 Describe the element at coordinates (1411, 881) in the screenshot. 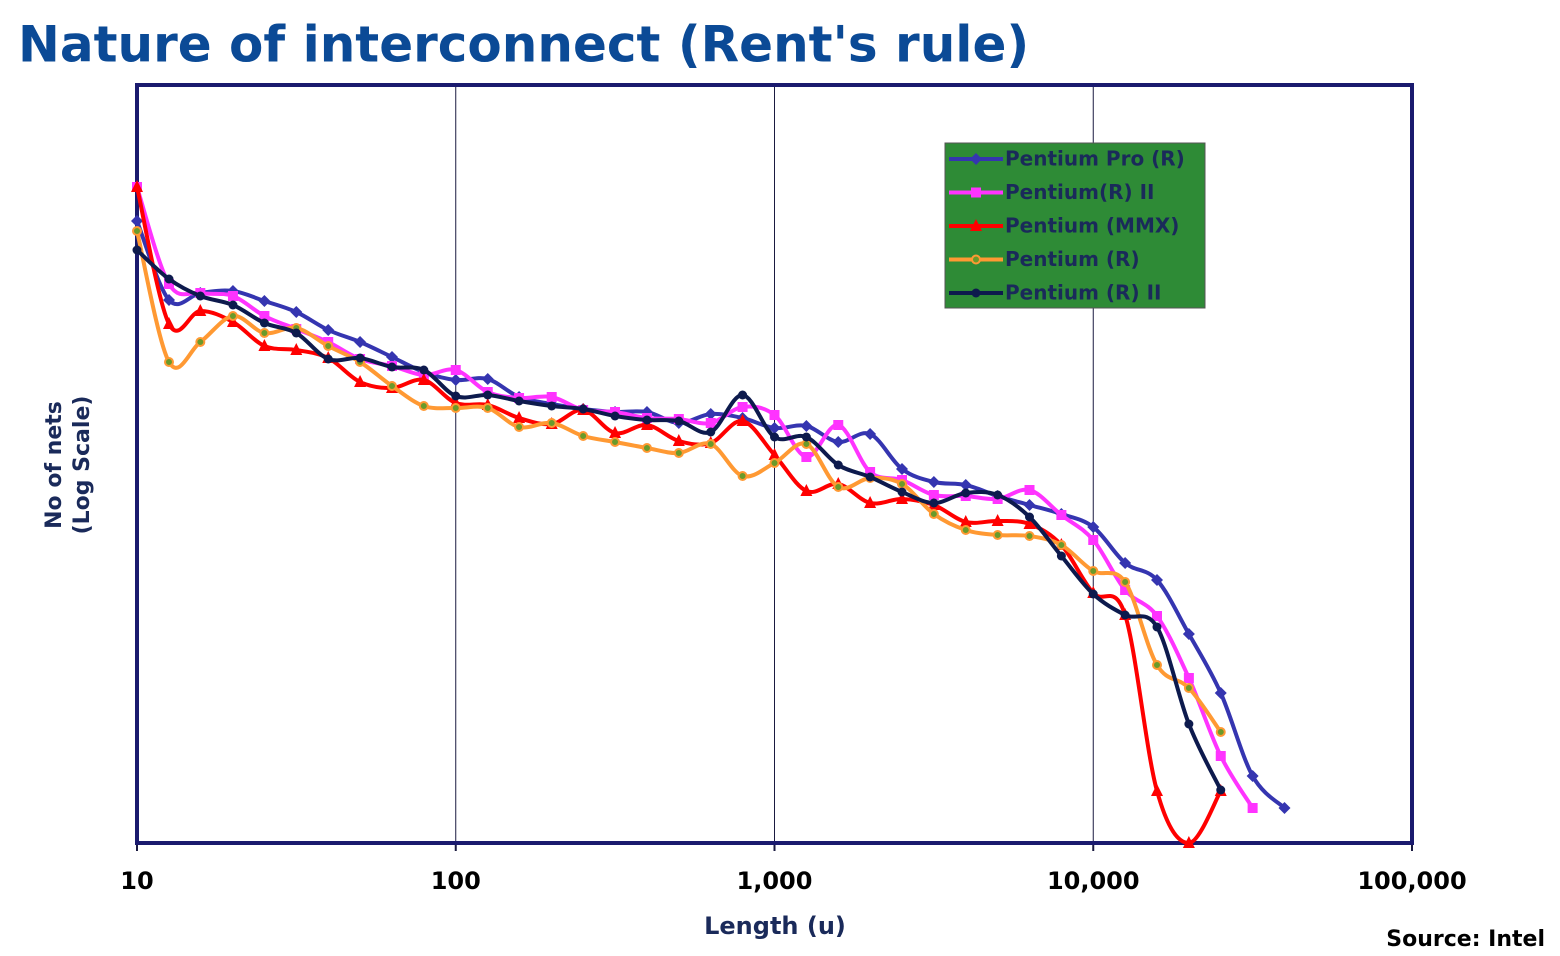

I see `x-tick-label: 100,000` at that location.